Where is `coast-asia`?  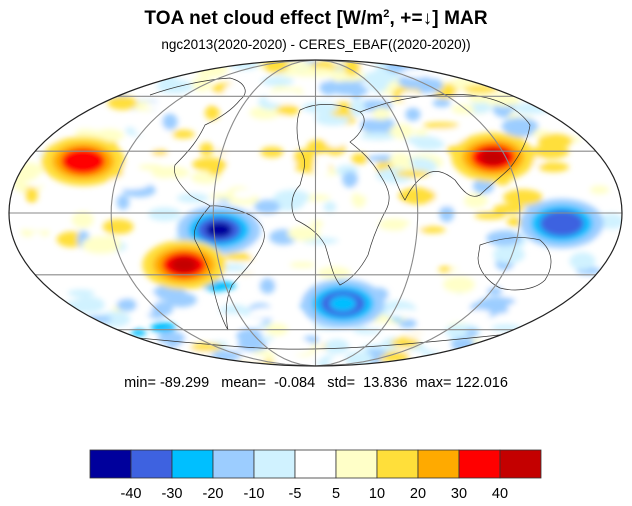
coast-asia is located at coordinates (445, 147).